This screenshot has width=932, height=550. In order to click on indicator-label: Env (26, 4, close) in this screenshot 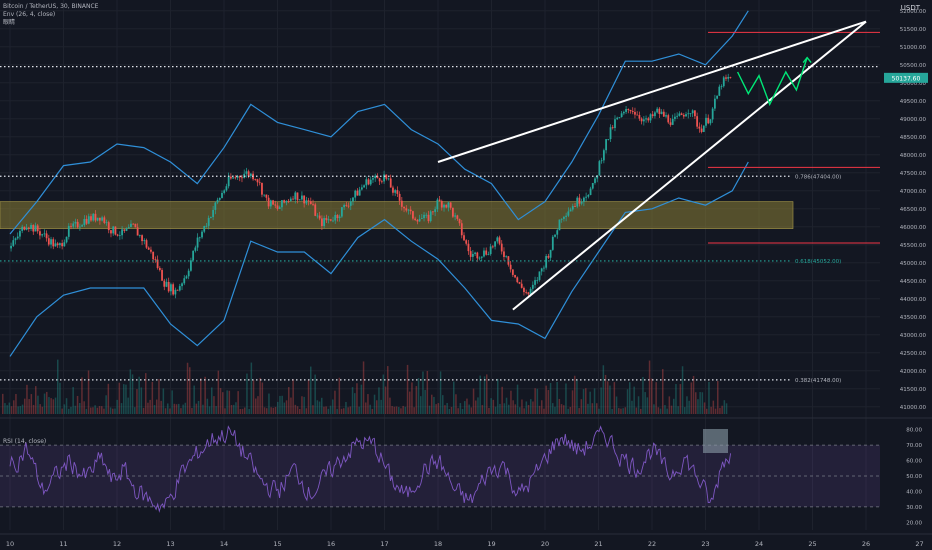, I will do `click(29, 14)`.